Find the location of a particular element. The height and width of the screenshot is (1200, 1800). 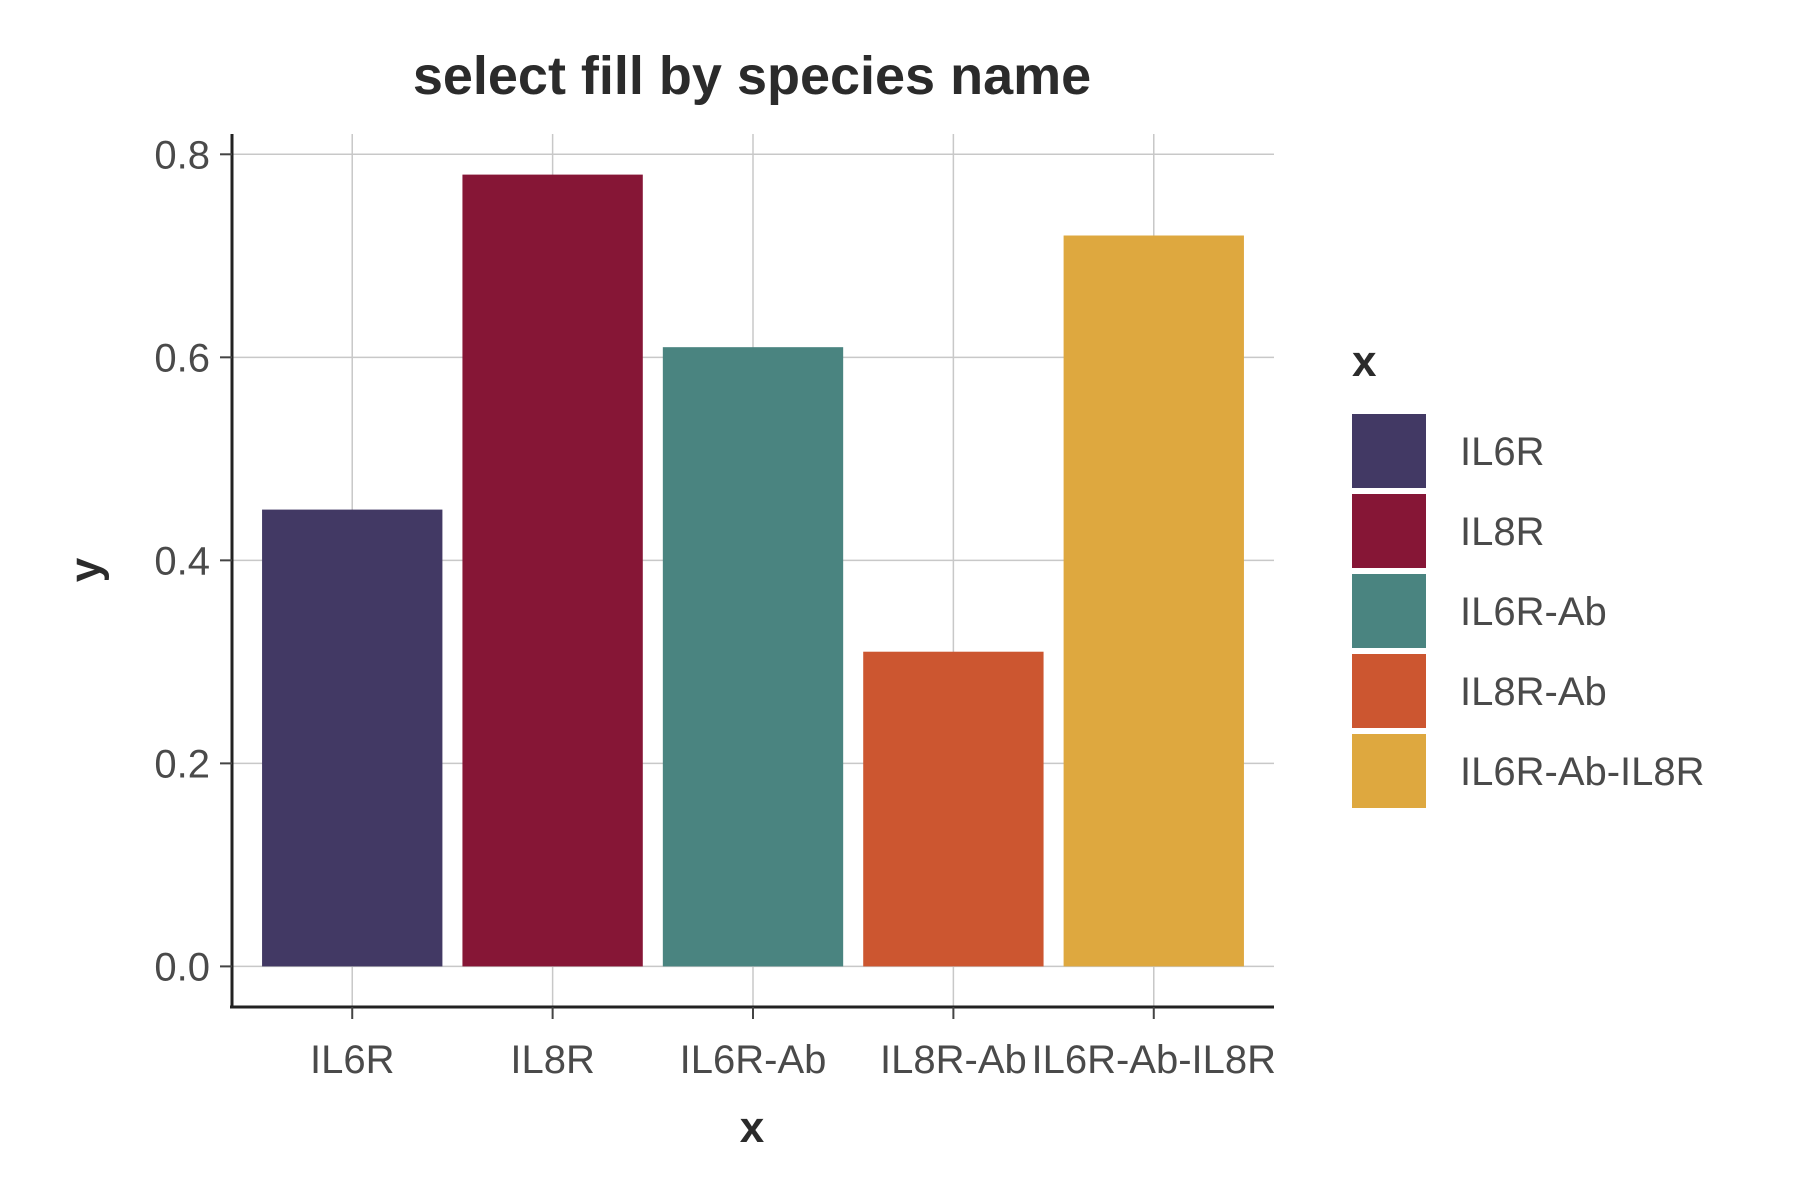

bar-il8r-ab is located at coordinates (953, 809).